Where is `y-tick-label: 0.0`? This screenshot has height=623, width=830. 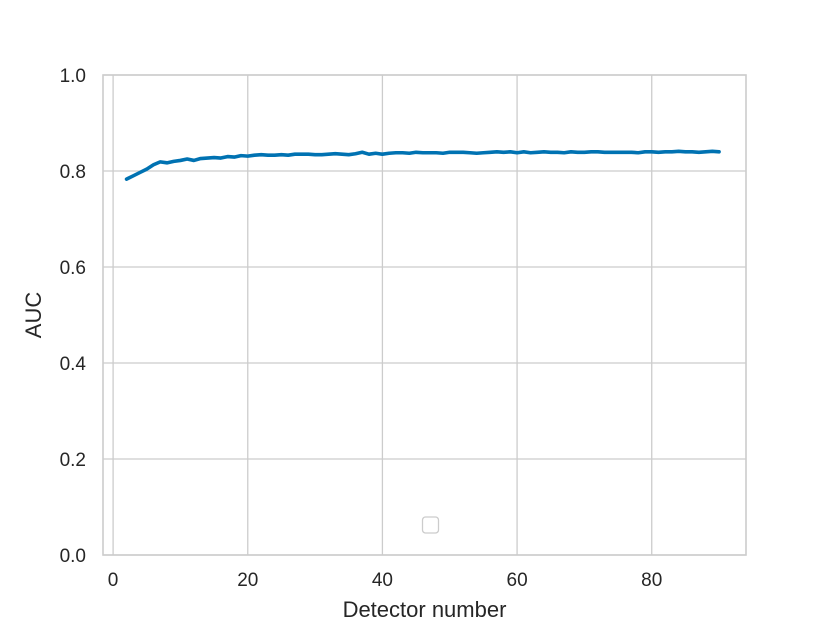
y-tick-label: 0.0 is located at coordinates (73, 556).